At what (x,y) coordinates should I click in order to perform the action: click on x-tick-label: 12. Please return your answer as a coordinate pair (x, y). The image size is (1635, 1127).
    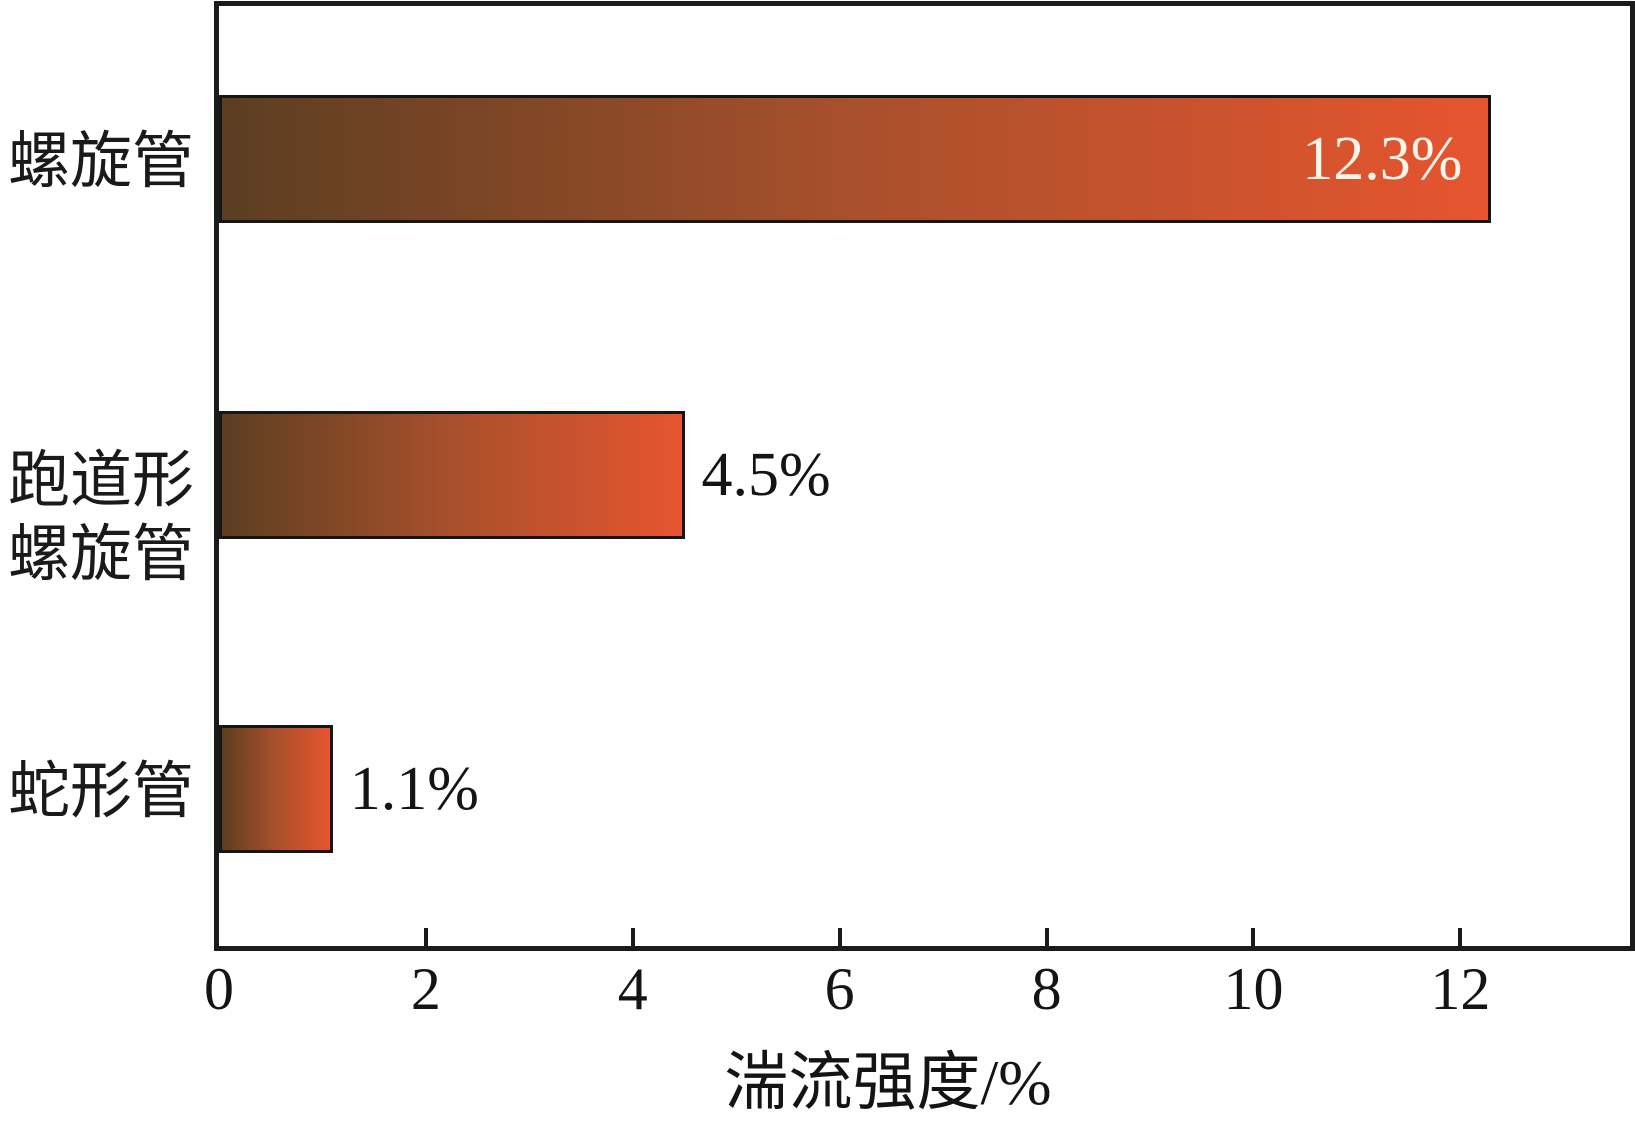
    Looking at the image, I should click on (1460, 989).